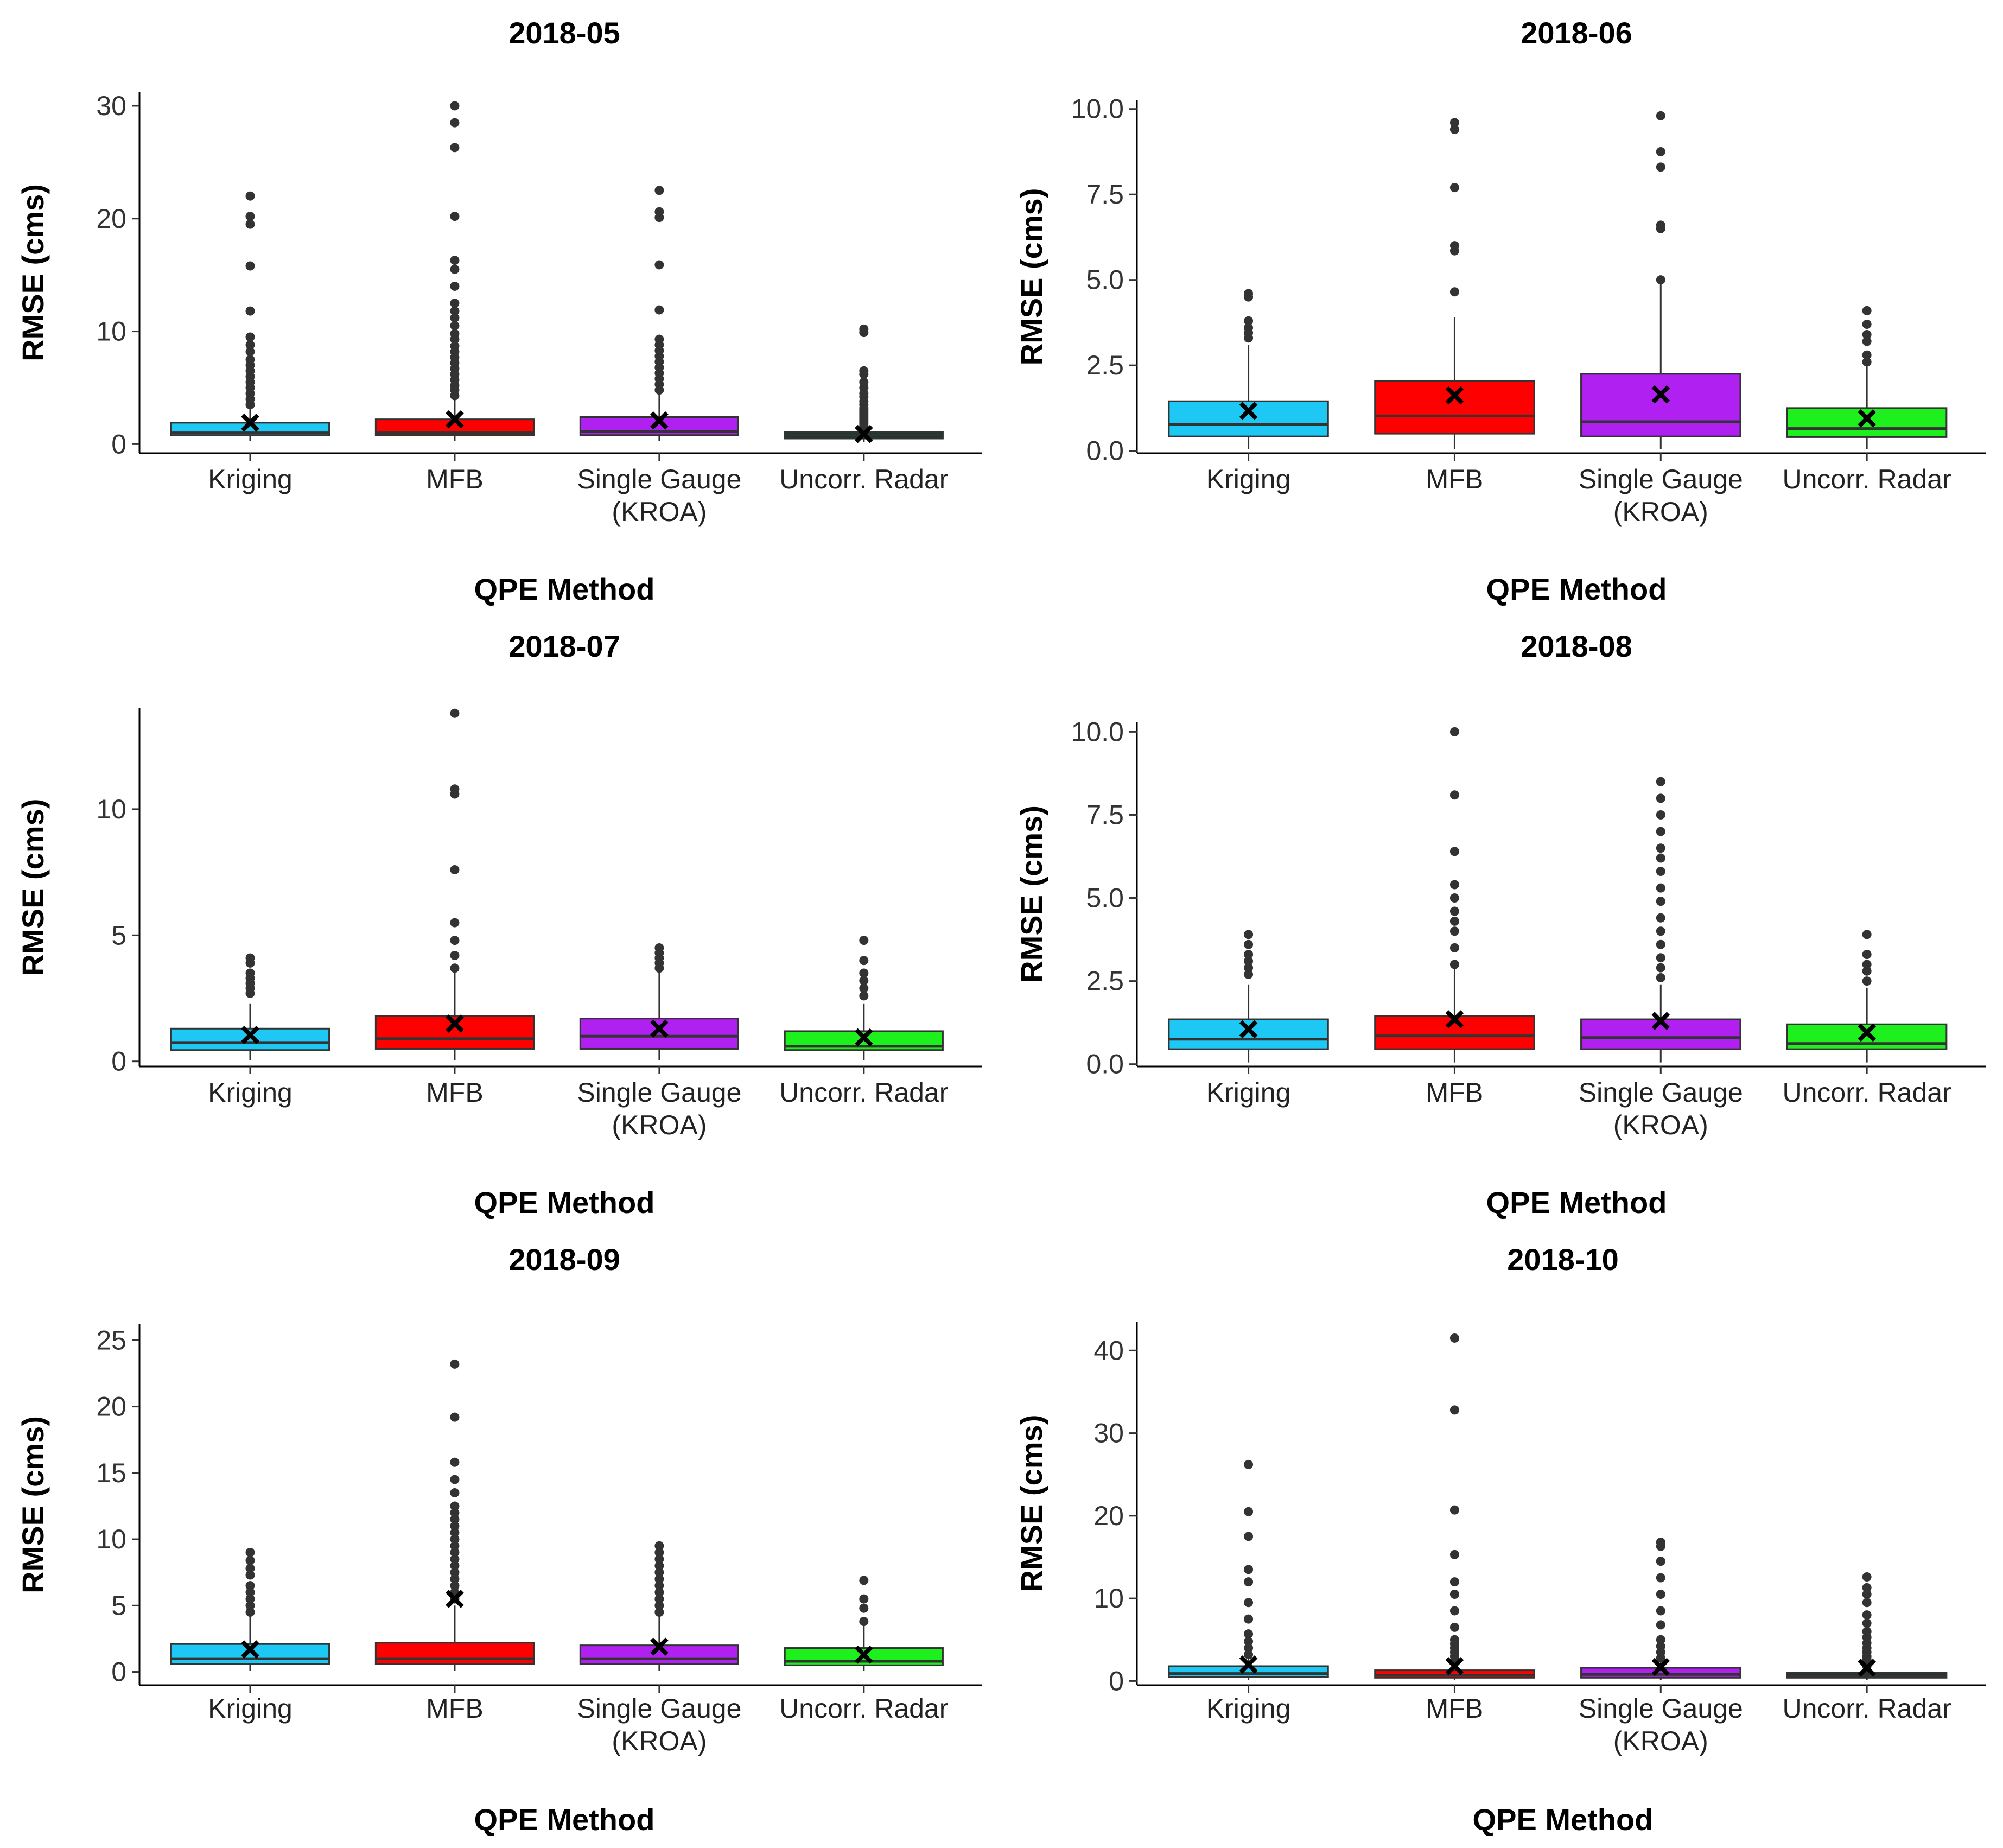 This screenshot has width=2003, height=1848. Describe the element at coordinates (111, 1407) in the screenshot. I see `y-tick-label: 20` at that location.